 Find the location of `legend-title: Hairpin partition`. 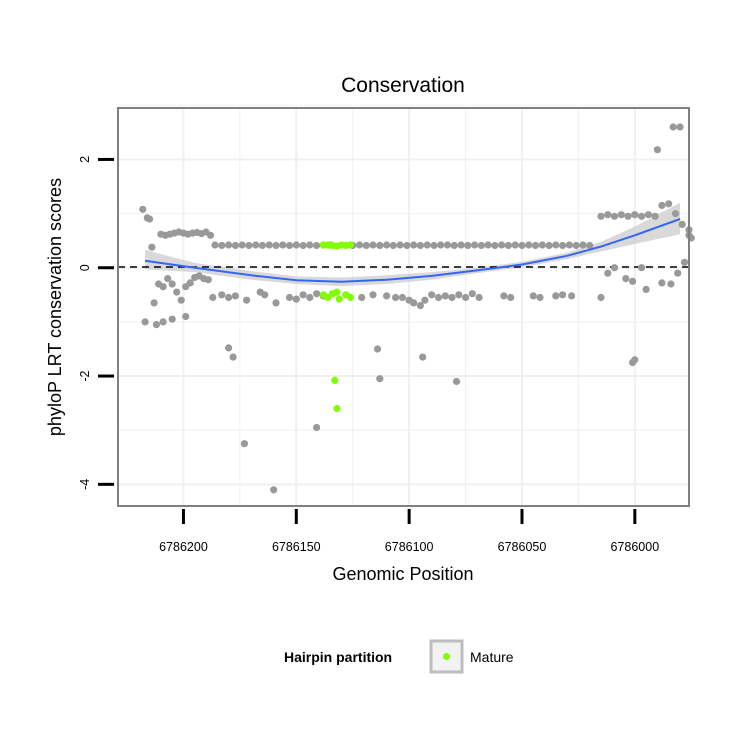

legend-title: Hairpin partition is located at coordinates (338, 657).